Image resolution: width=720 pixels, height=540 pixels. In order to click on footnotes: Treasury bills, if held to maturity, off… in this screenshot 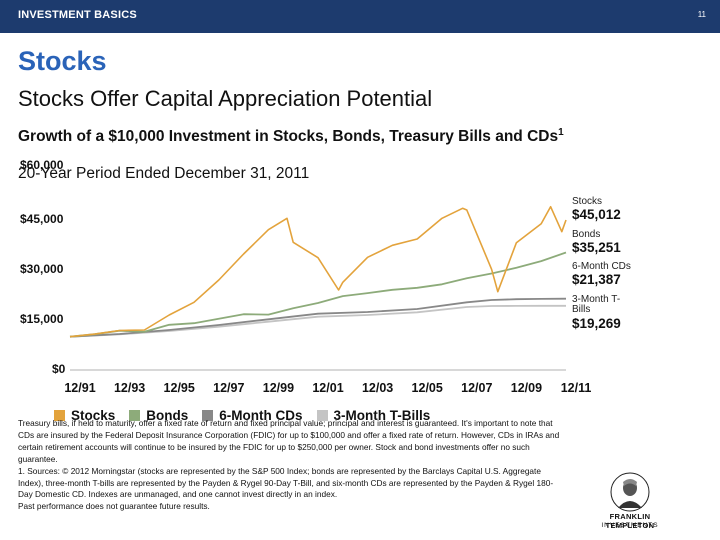, I will do `click(292, 465)`.